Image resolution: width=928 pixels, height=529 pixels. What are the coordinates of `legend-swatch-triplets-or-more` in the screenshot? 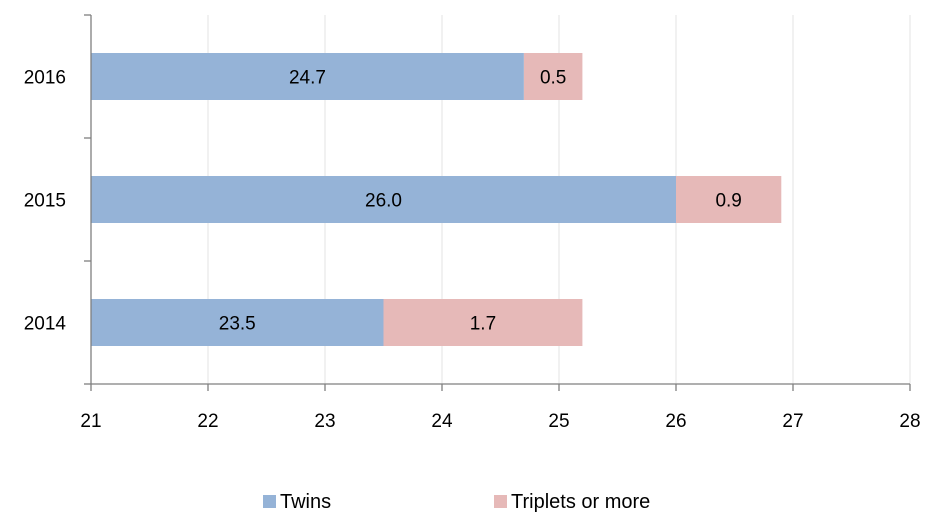 It's located at (500, 501).